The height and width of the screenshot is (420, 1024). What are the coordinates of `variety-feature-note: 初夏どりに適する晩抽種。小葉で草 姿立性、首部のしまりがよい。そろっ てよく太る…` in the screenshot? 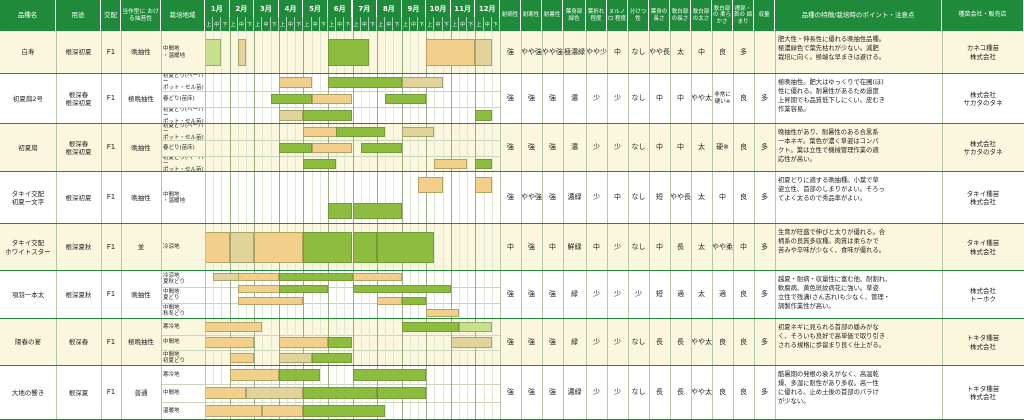 It's located at (831, 190).